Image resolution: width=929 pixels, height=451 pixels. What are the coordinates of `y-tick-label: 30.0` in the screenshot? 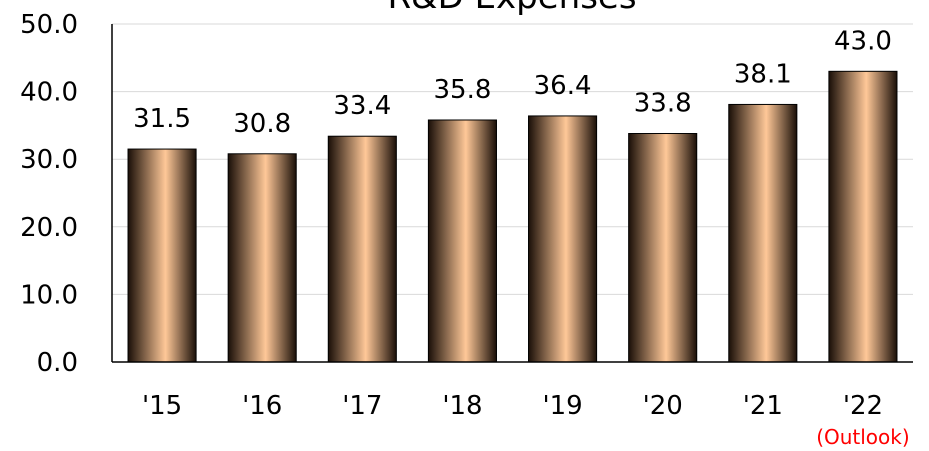 It's located at (49, 160).